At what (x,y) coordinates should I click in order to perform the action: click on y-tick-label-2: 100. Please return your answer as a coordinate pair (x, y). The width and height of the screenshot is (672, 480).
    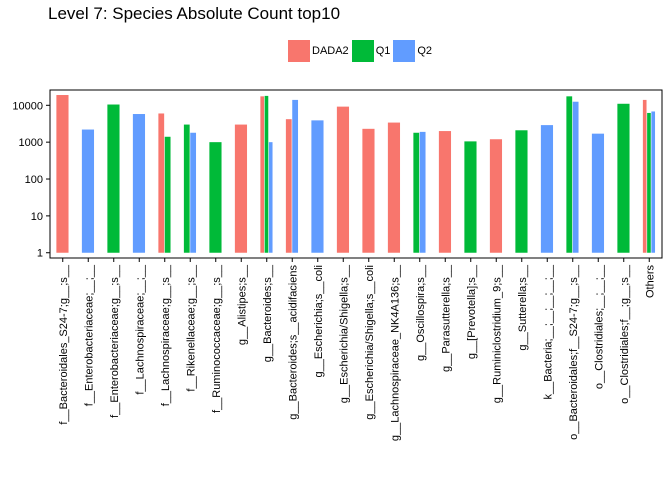
    Looking at the image, I should click on (34, 180).